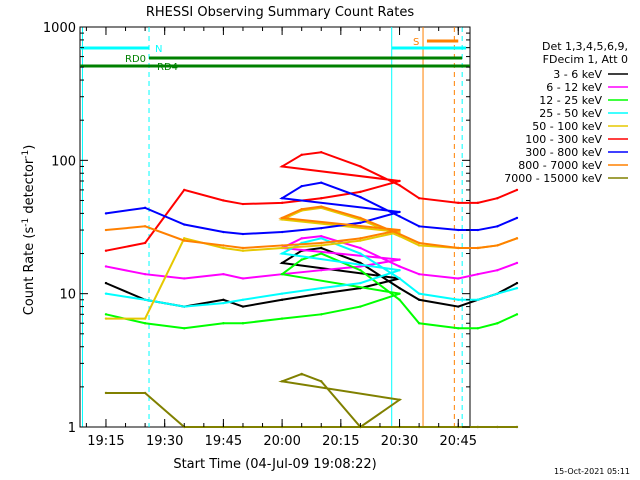  I want to click on x-tick-label: 19:30, so click(164, 441).